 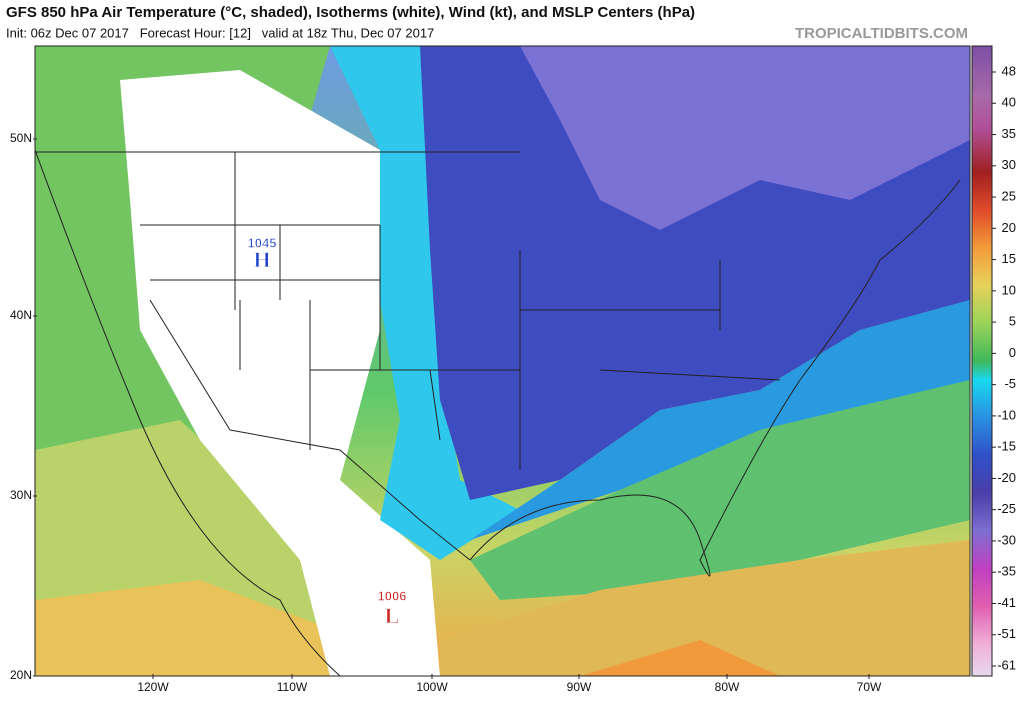 What do you see at coordinates (1009, 258) in the screenshot?
I see `colorbar-label: 15` at bounding box center [1009, 258].